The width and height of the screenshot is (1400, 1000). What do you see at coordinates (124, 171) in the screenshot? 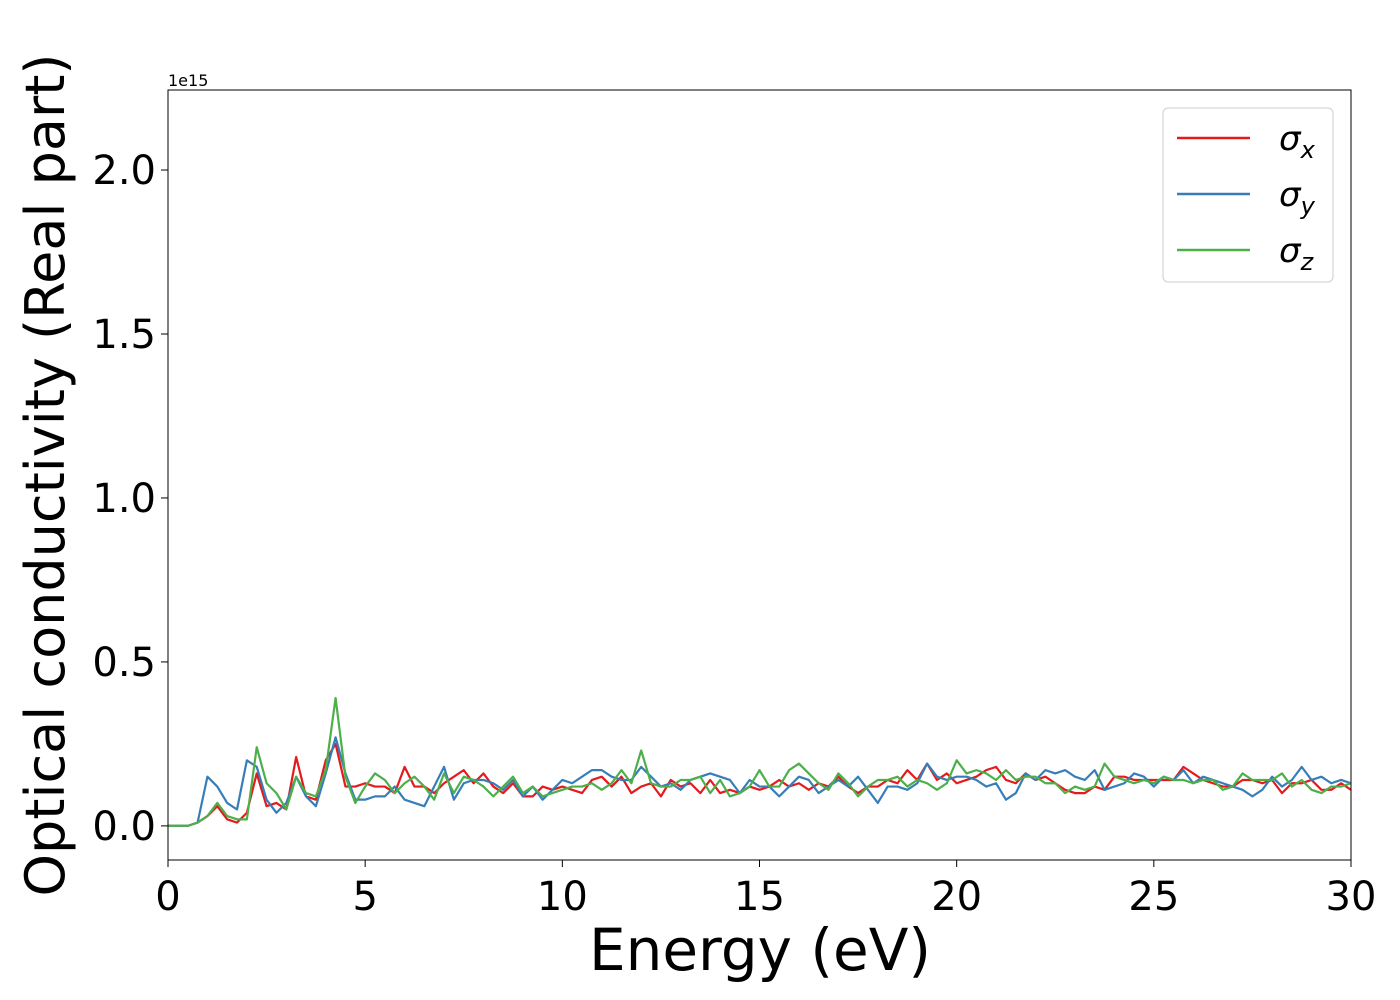
I see `y-tick-label: 2.0` at bounding box center [124, 171].